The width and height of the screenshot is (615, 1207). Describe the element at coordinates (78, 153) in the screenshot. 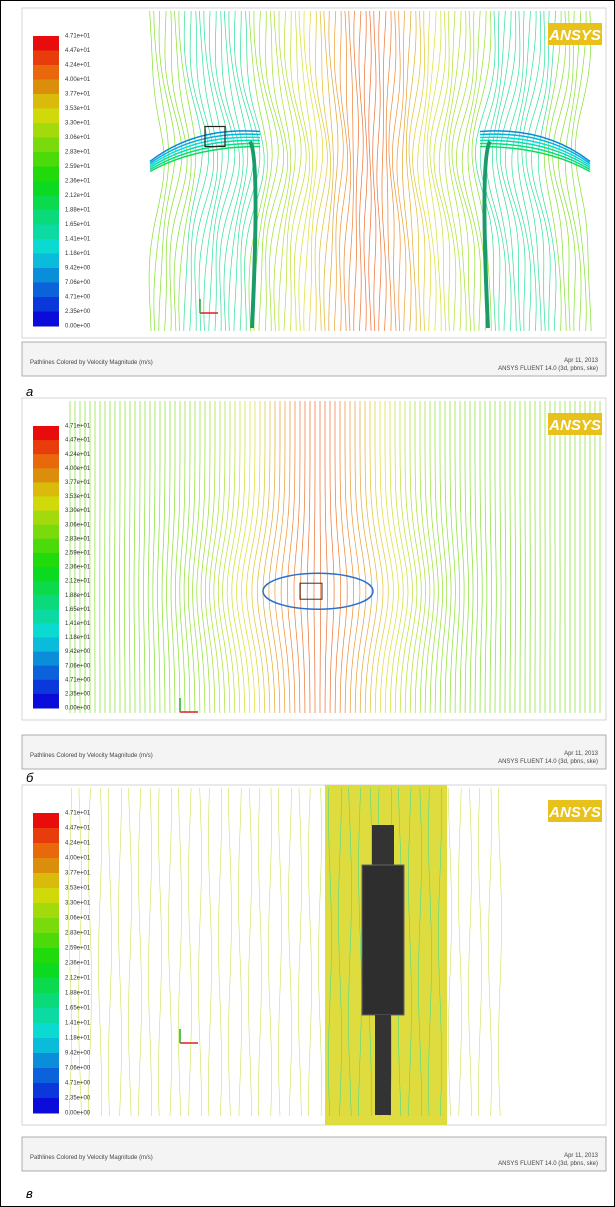

I see `legend-label: 2.83e+01` at that location.